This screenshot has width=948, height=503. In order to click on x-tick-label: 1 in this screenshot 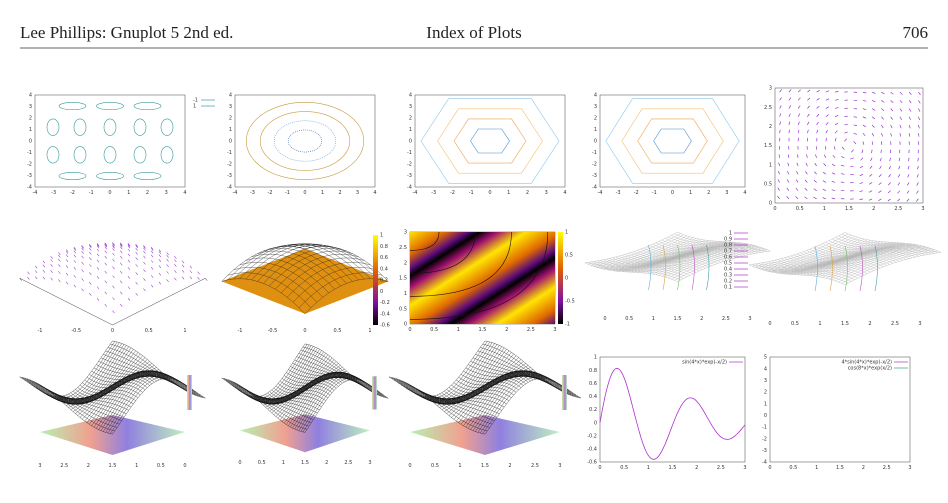, I will do `click(136, 466)`.